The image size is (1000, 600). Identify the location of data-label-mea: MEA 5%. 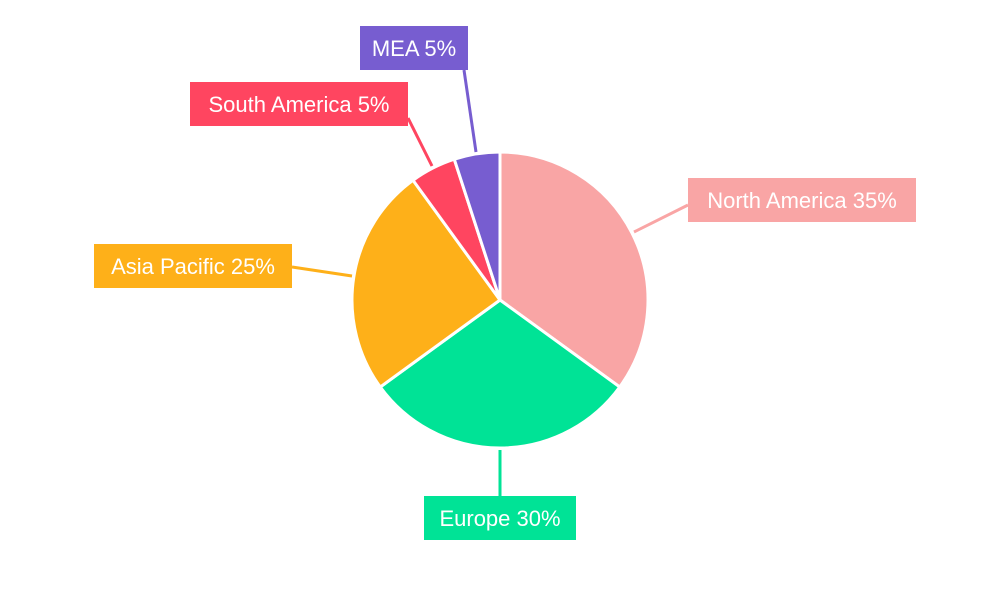
(414, 48).